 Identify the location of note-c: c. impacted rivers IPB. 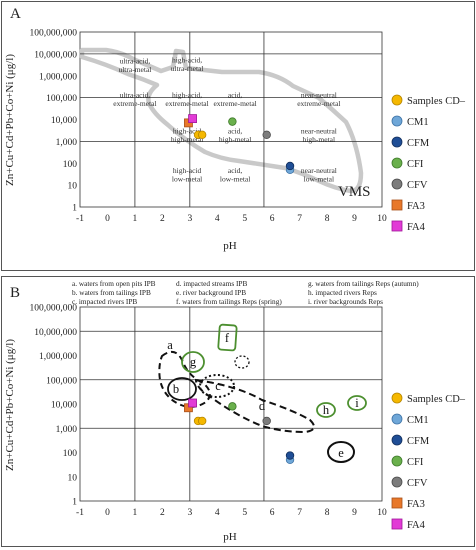
(104, 301).